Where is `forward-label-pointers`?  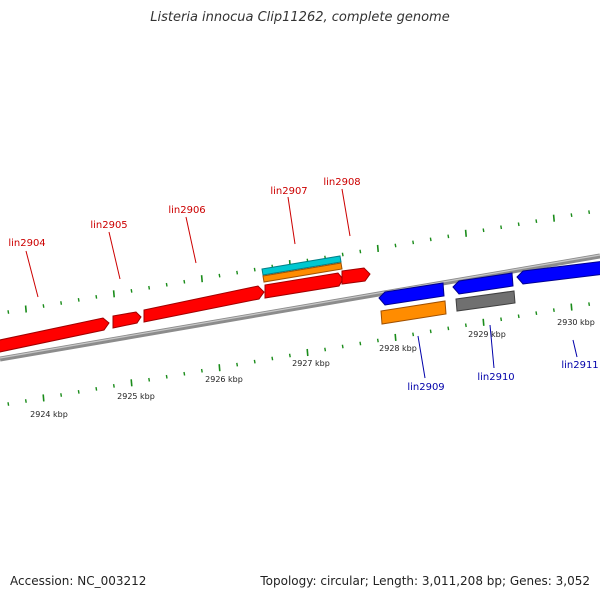 forward-label-pointers is located at coordinates (188, 243).